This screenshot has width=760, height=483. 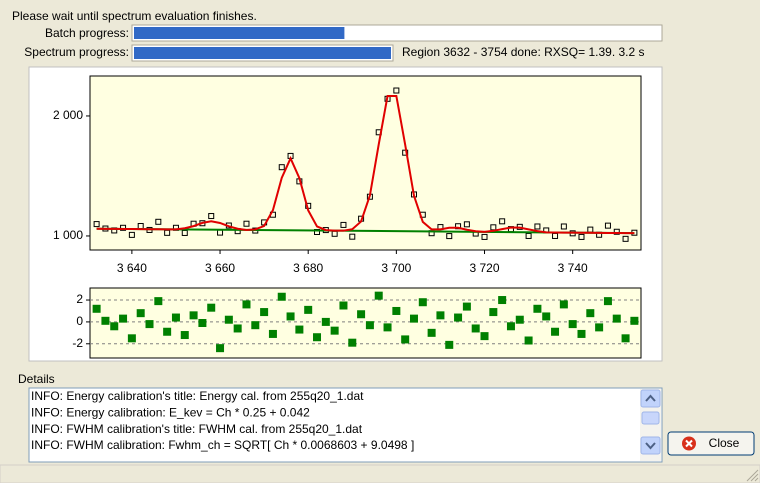 What do you see at coordinates (220, 268) in the screenshot?
I see `x-tick-label: 3 660` at bounding box center [220, 268].